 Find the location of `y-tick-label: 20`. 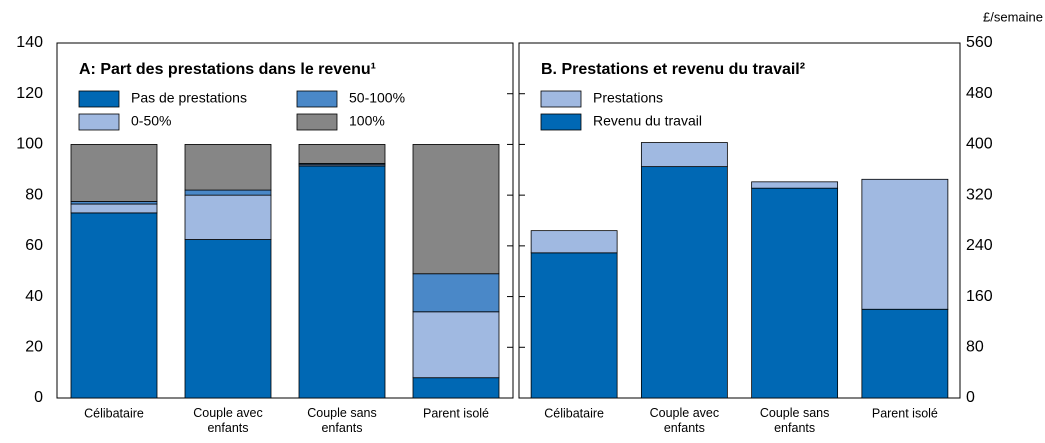

y-tick-label: 20 is located at coordinates (34, 347).